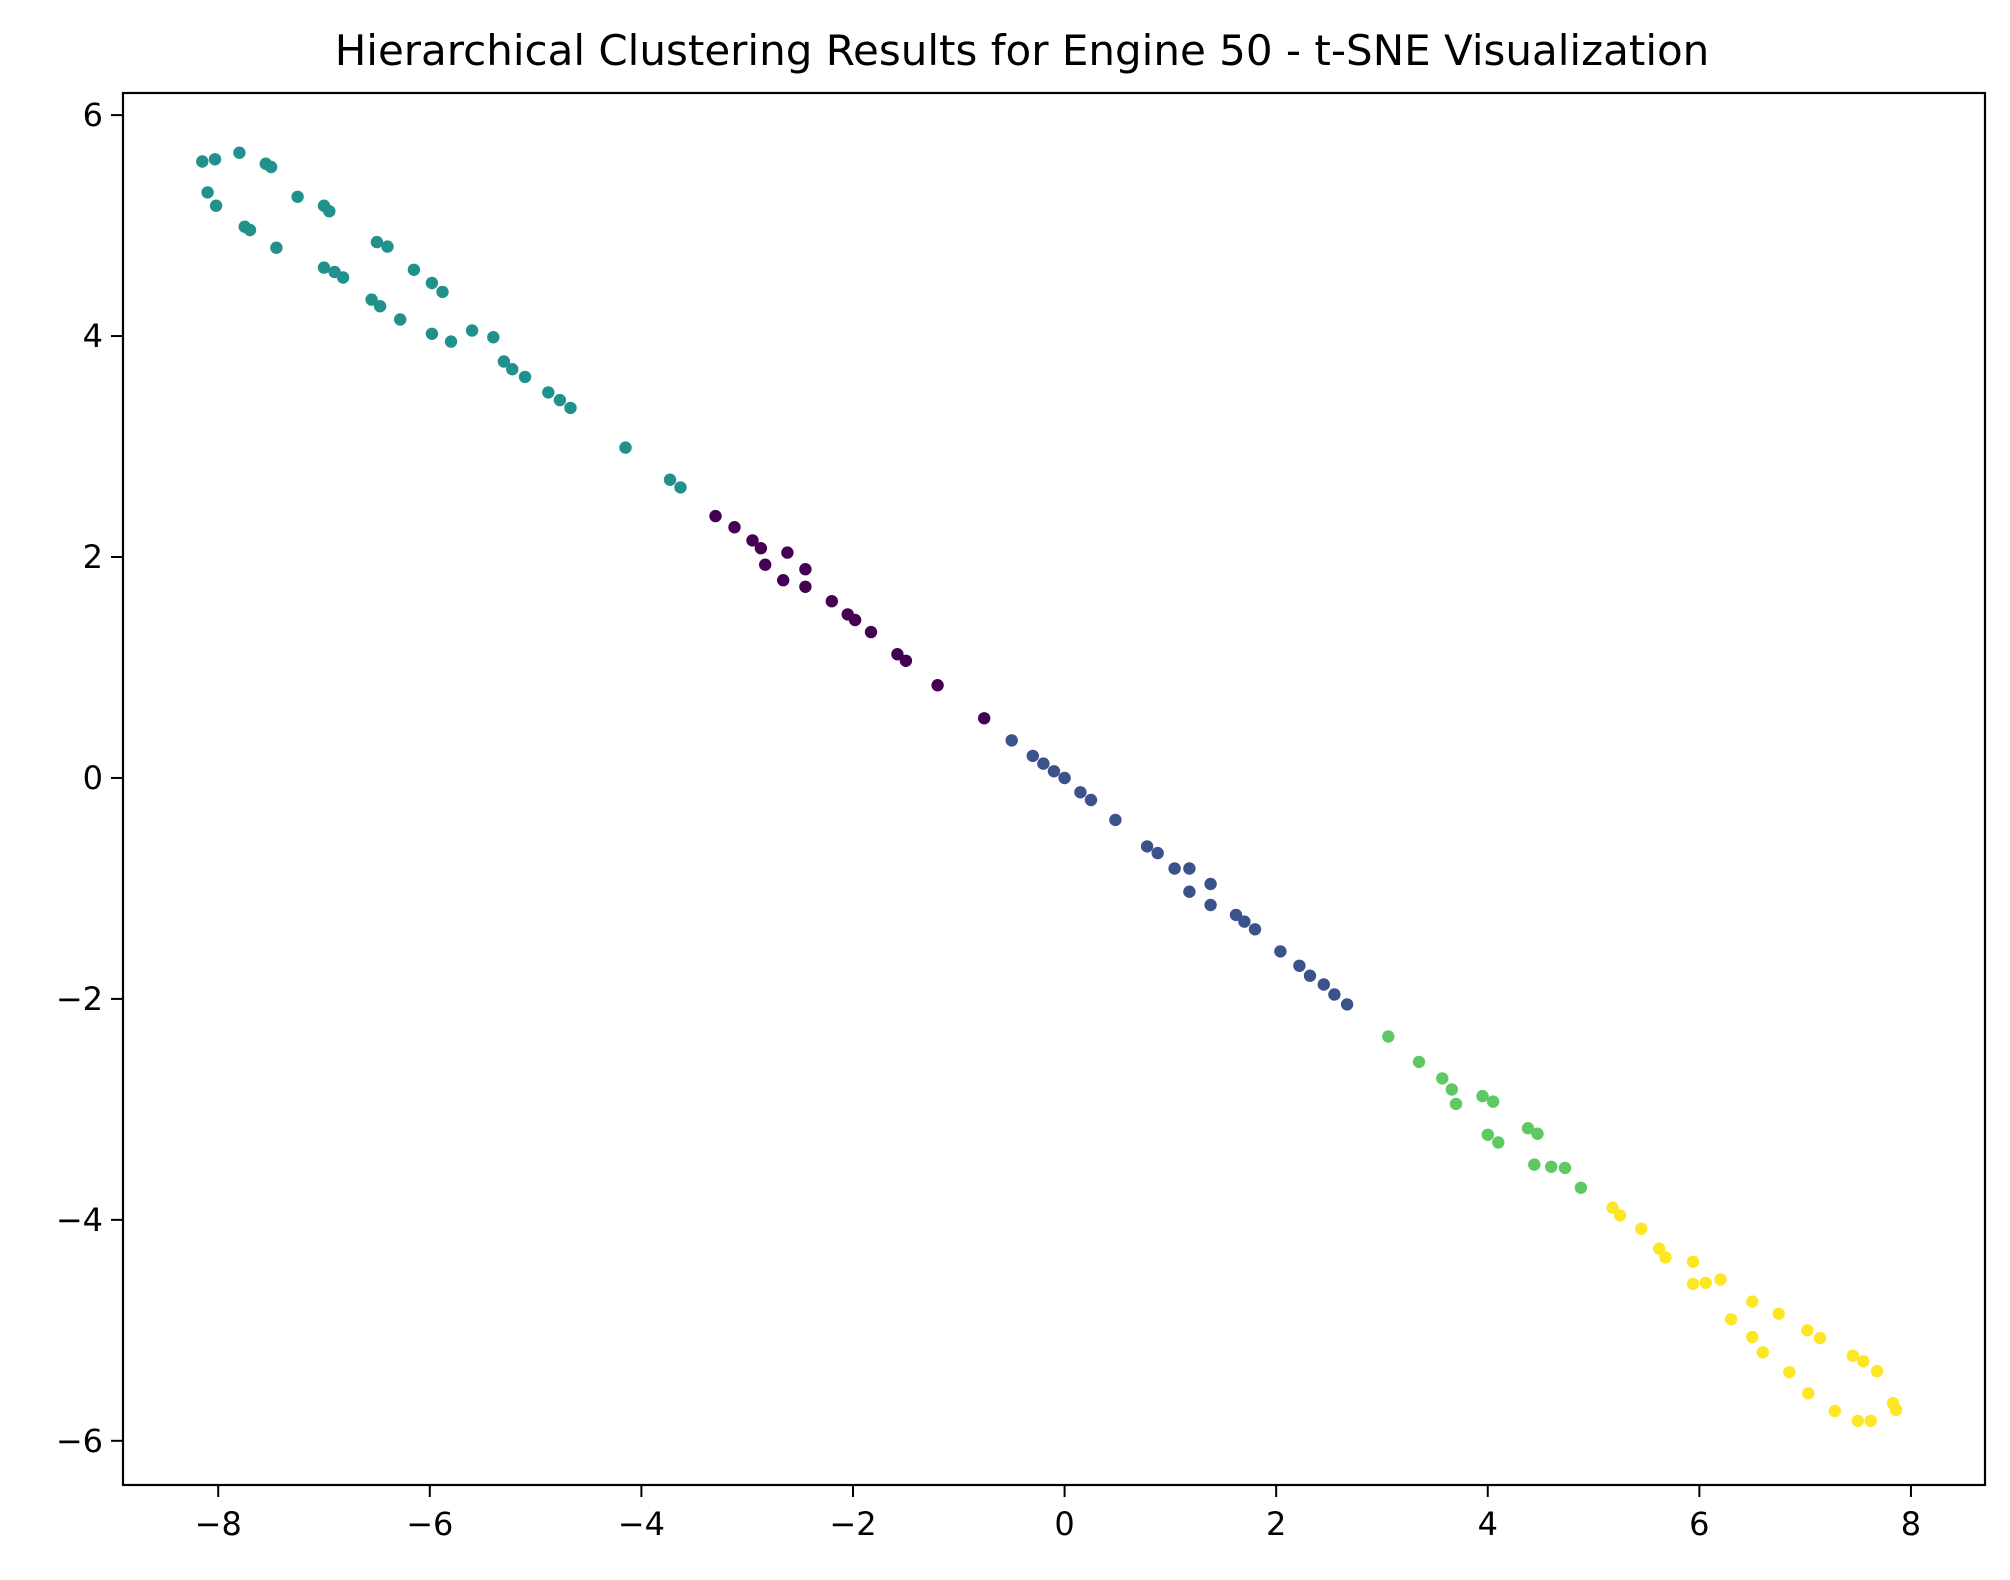 Image resolution: width=2010 pixels, height=1580 pixels. What do you see at coordinates (1488, 1524) in the screenshot?
I see `x-tick-label: 4` at bounding box center [1488, 1524].